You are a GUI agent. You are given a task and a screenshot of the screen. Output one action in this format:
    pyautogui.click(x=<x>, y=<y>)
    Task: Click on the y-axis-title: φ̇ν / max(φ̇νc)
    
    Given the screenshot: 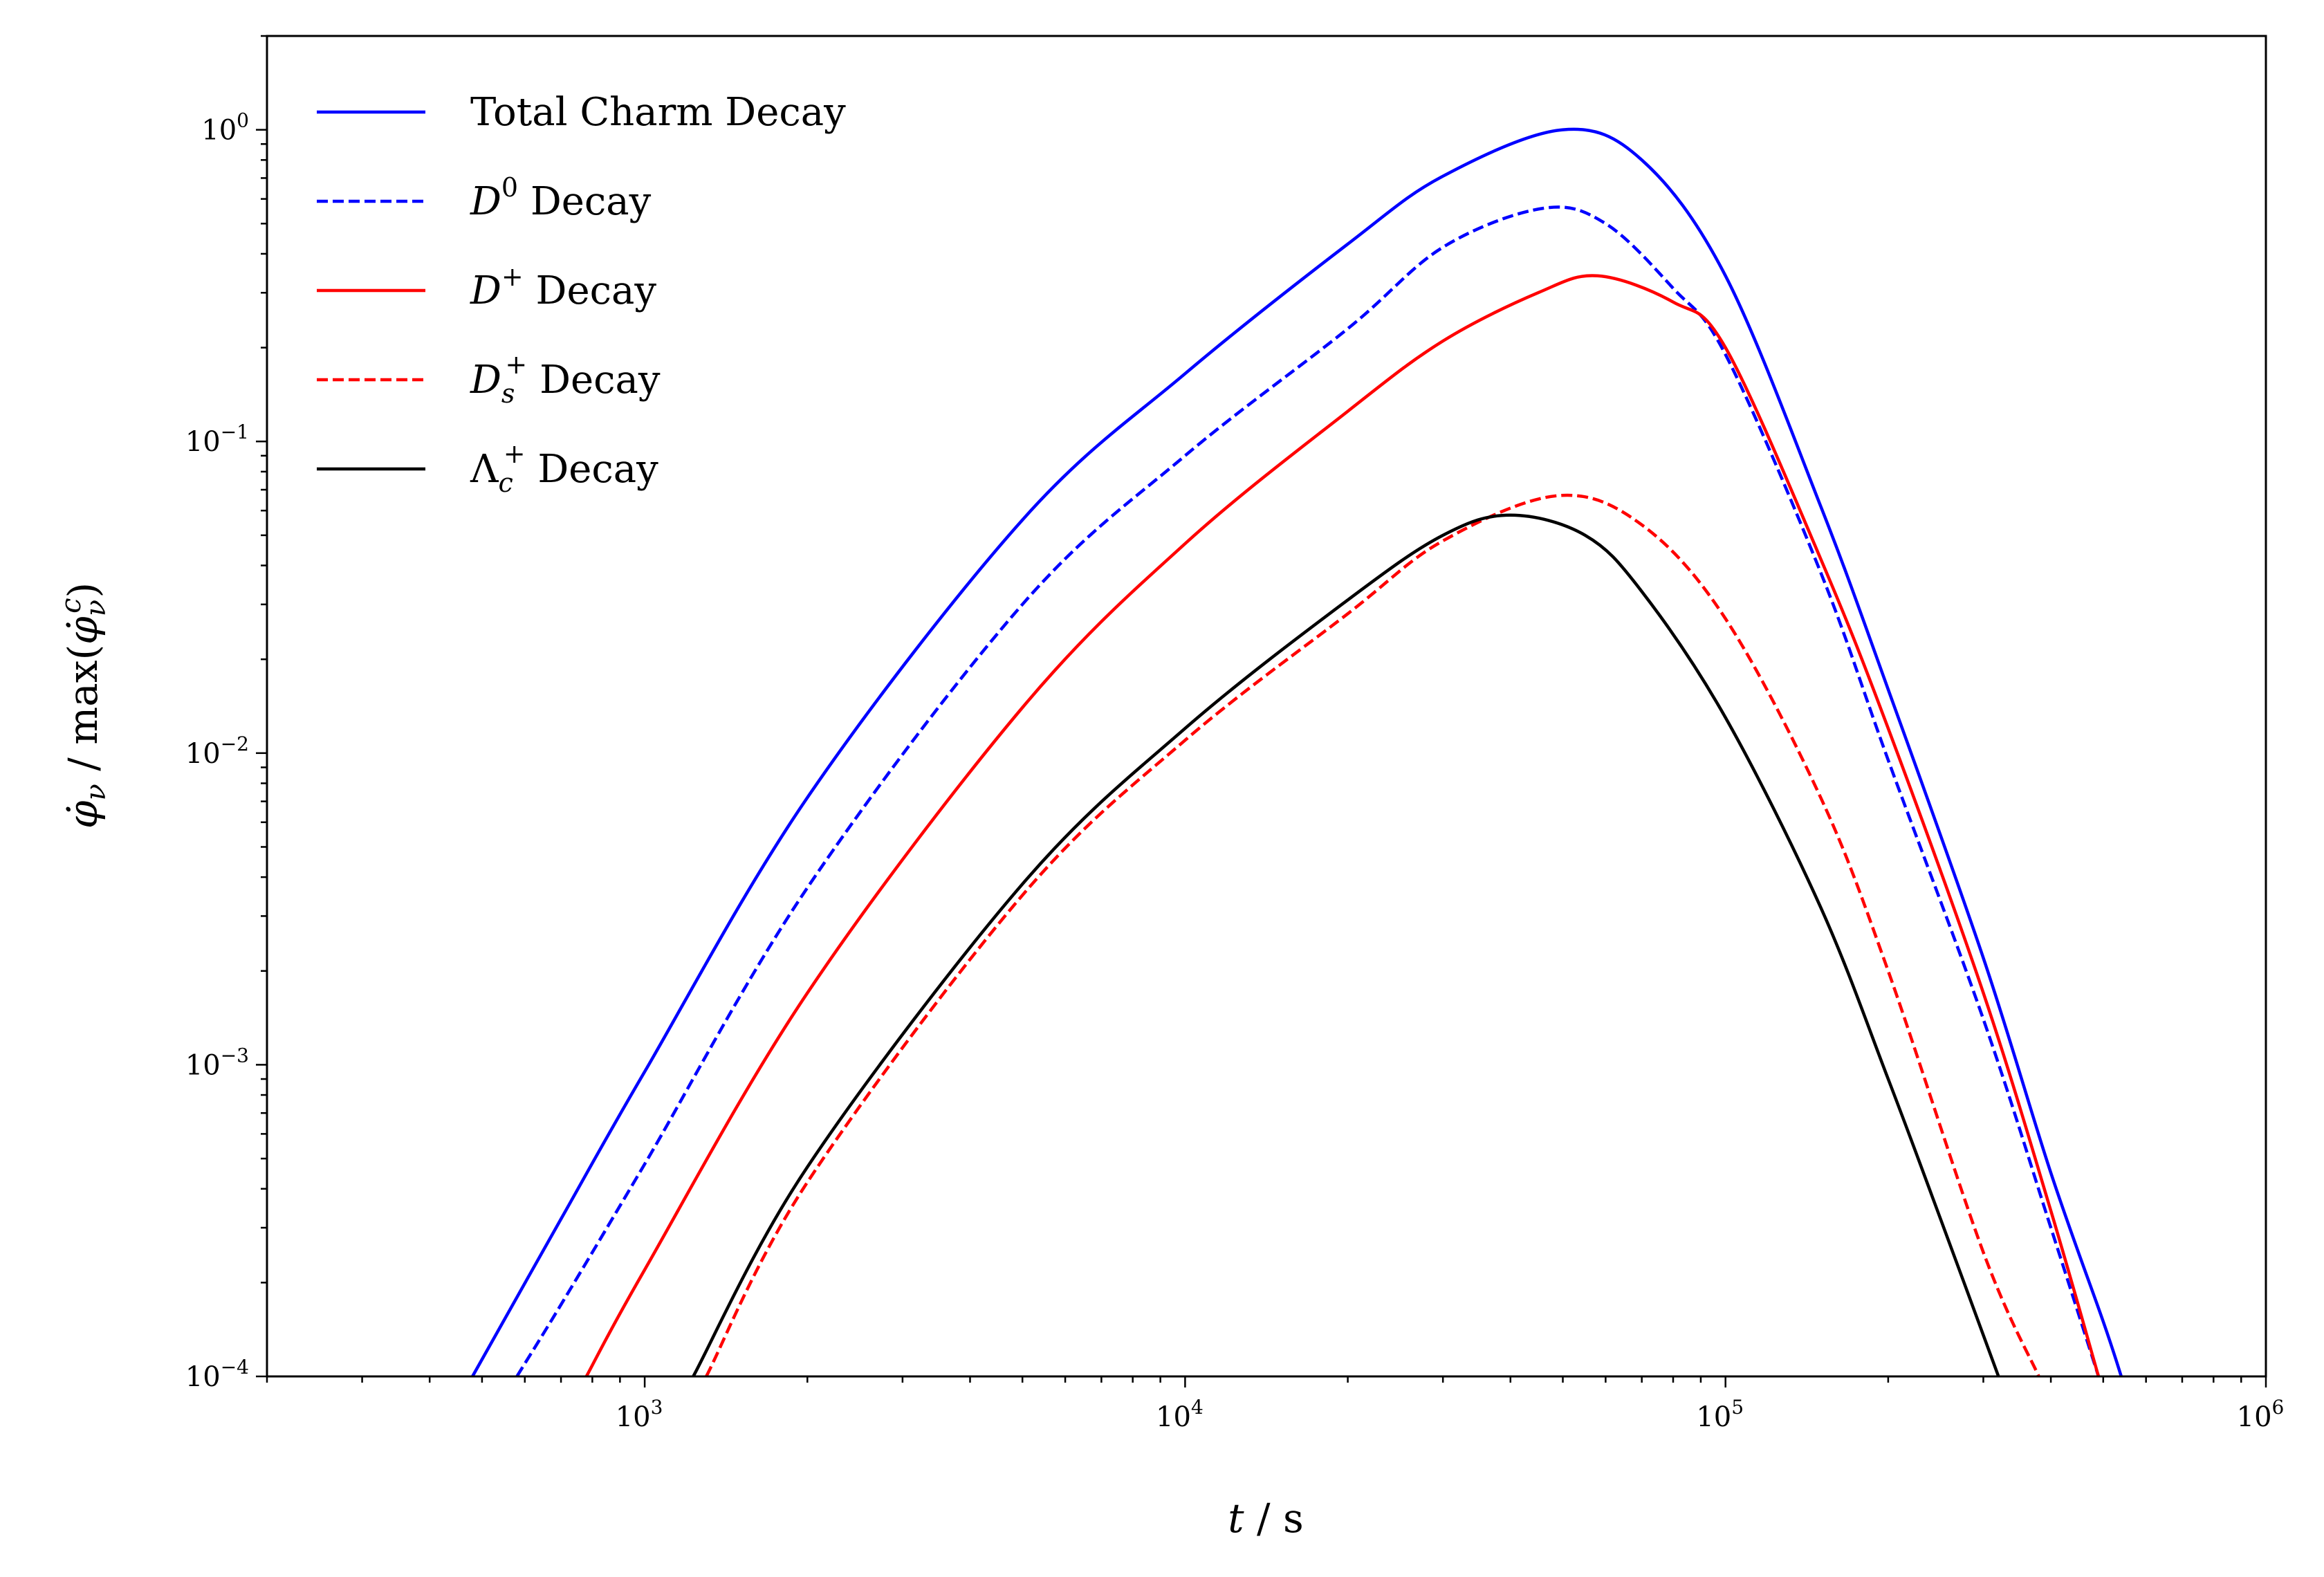 What is the action you would take?
    pyautogui.click(x=83, y=705)
    